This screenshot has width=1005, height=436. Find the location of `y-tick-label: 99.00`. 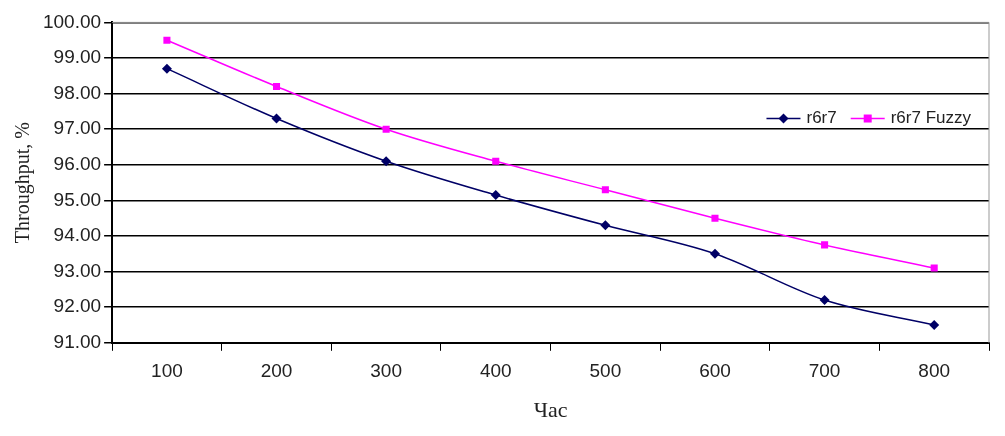

y-tick-label: 99.00 is located at coordinates (77, 57).